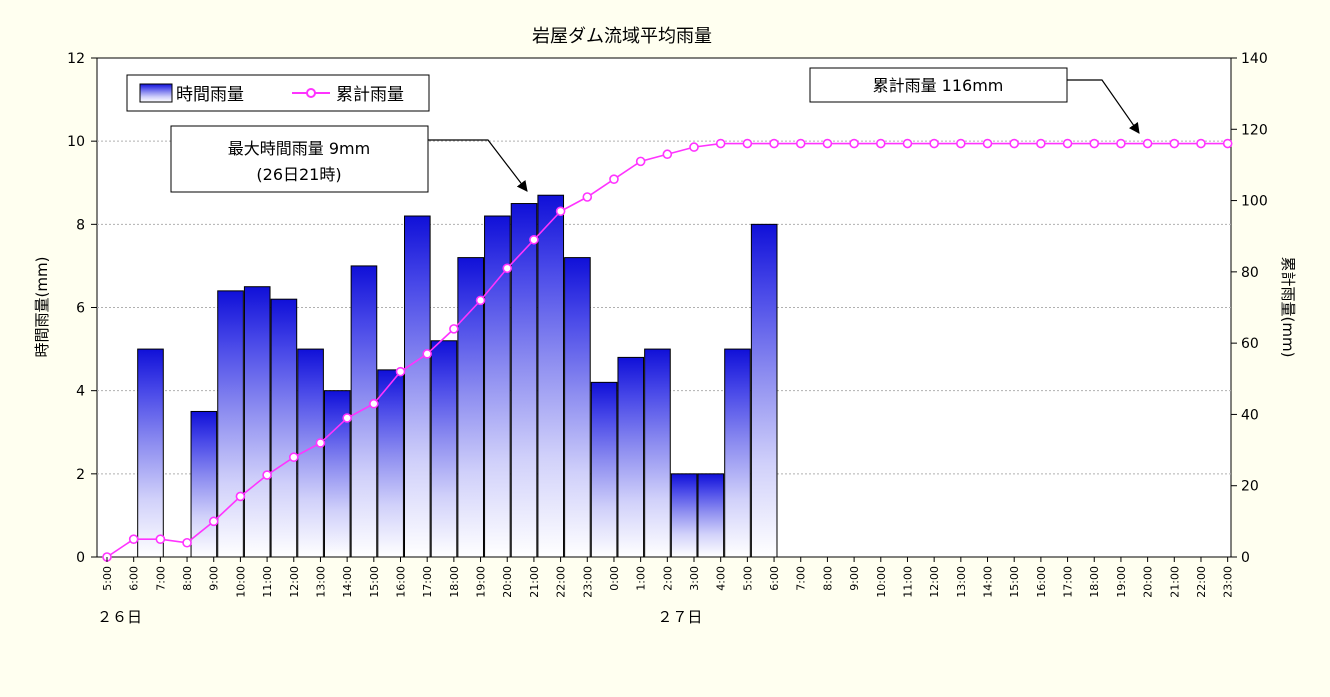 This screenshot has height=697, width=1330. Describe the element at coordinates (1103, 106) in the screenshot. I see `annotation-total-arrow` at that location.